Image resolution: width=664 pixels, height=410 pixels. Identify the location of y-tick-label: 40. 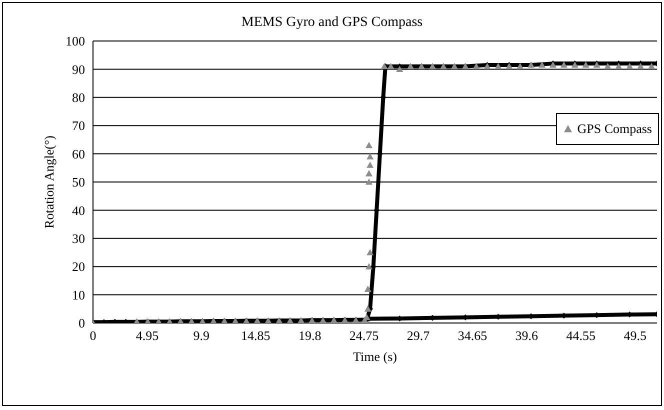
(78, 210).